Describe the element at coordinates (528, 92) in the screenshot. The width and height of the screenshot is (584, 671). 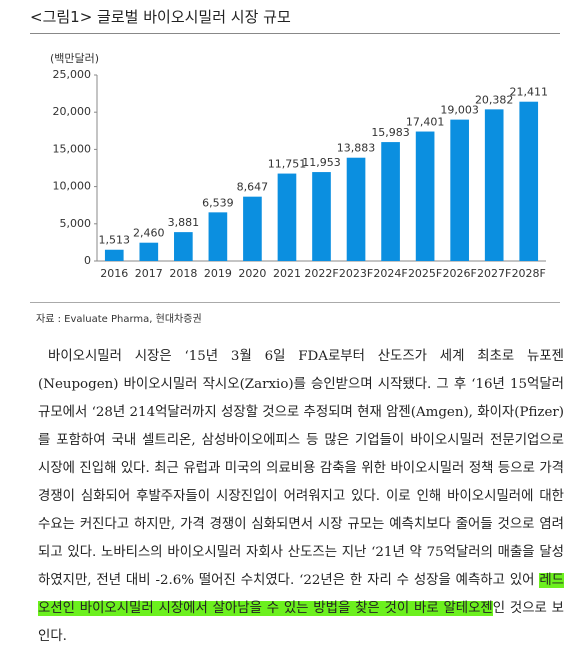
I see `value-label: 21,411` at that location.